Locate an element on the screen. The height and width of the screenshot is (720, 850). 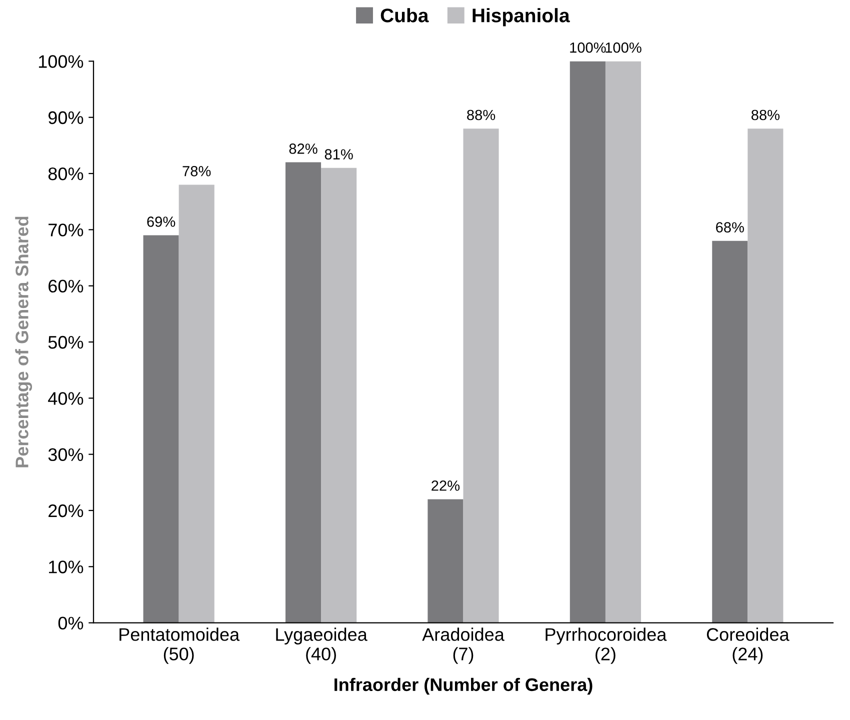
data-label: 69% is located at coordinates (161, 221).